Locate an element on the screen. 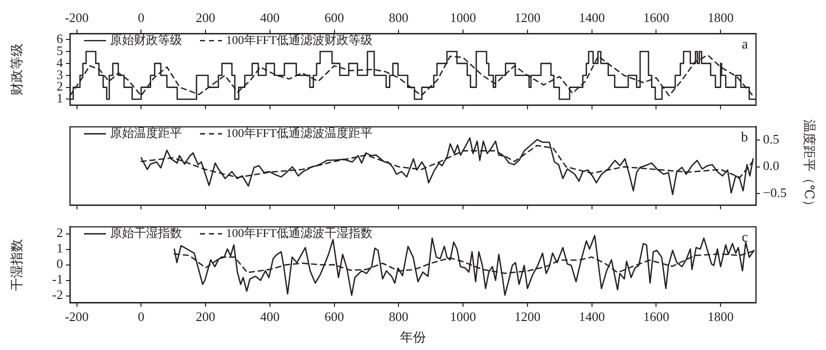 Image resolution: width=826 pixels, height=350 pixels. annotation: a is located at coordinates (745, 44).